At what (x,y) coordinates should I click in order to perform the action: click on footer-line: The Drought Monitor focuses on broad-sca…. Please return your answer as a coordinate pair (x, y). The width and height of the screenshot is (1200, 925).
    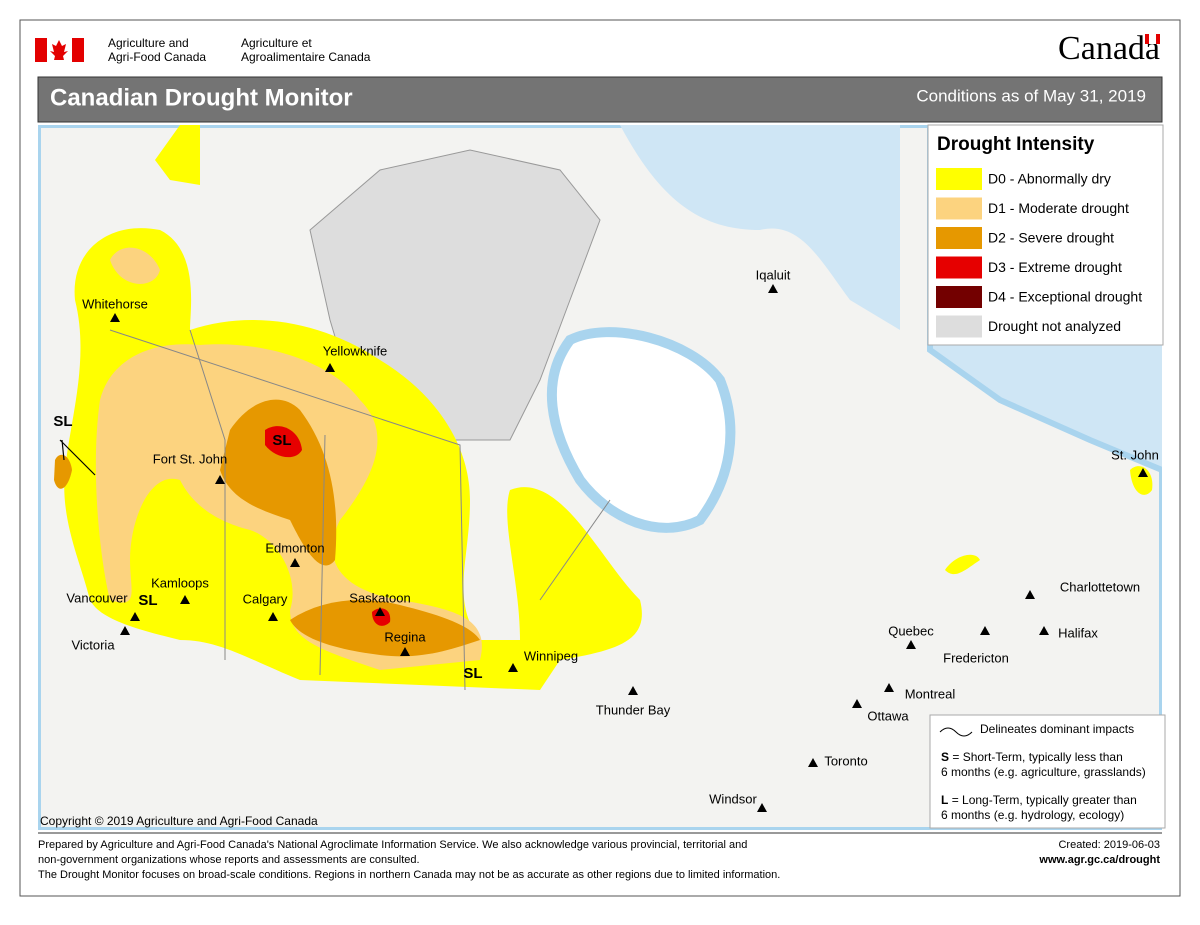
    Looking at the image, I should click on (409, 875).